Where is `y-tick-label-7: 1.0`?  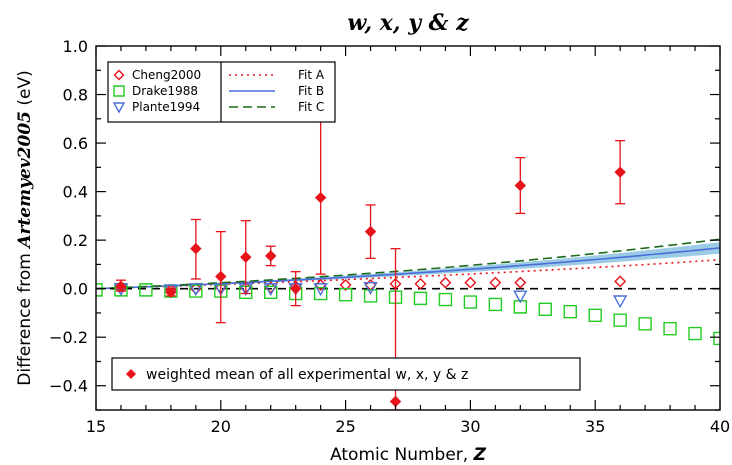
y-tick-label-7: 1.0 is located at coordinates (75, 46).